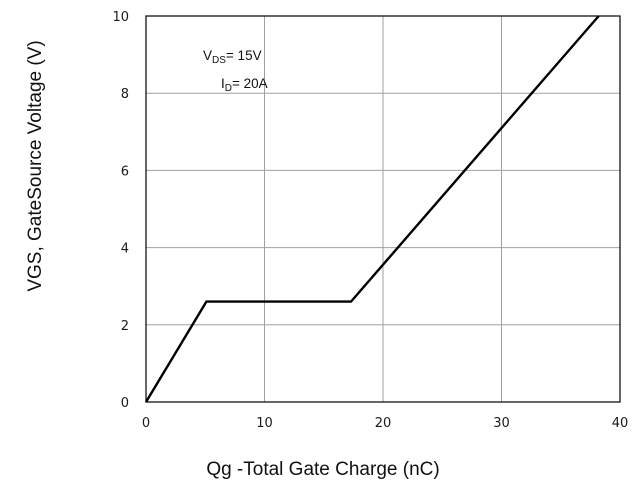 The width and height of the screenshot is (644, 487). I want to click on annotation-vds-subscript: DS, so click(219, 60).